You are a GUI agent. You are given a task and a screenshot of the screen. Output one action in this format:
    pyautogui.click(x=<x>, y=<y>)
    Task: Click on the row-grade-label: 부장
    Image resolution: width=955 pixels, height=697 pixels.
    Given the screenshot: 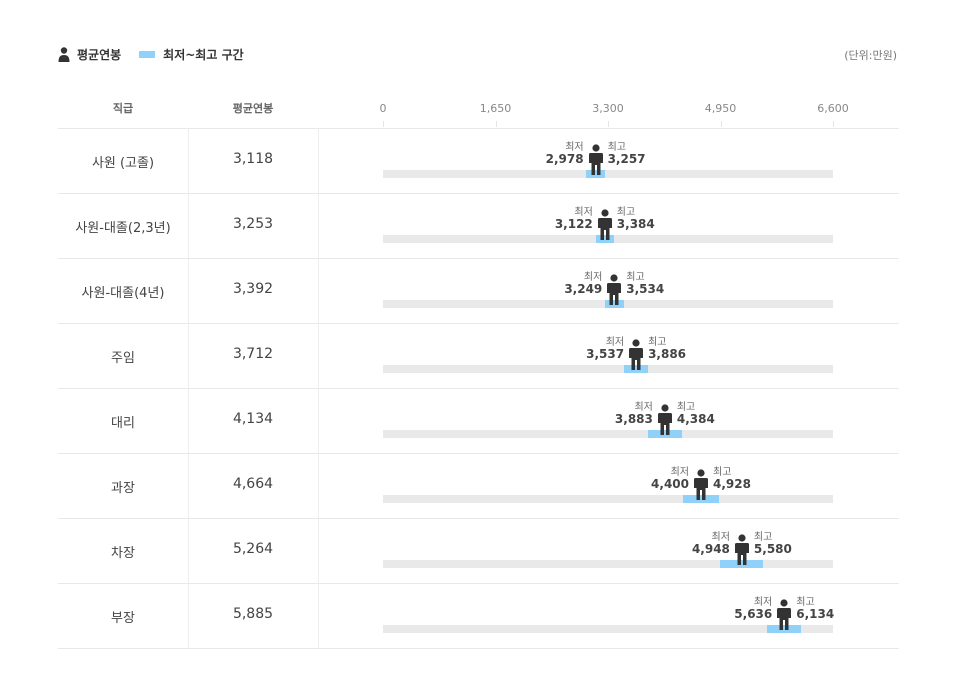 What is the action you would take?
    pyautogui.click(x=123, y=618)
    